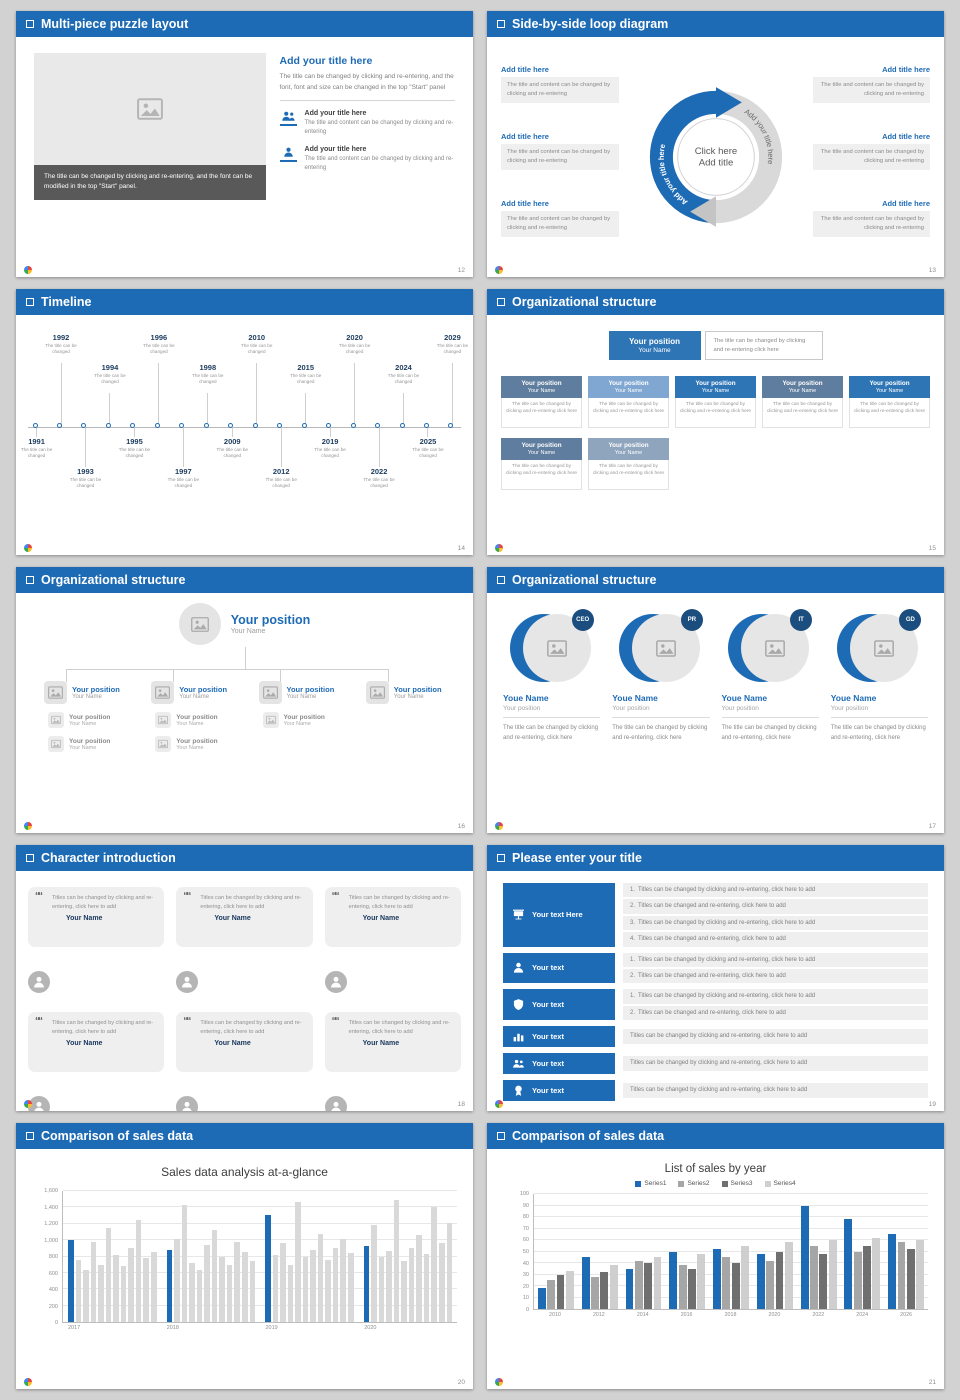  What do you see at coordinates (326, 61) in the screenshot?
I see `section-title: Add your title here` at bounding box center [326, 61].